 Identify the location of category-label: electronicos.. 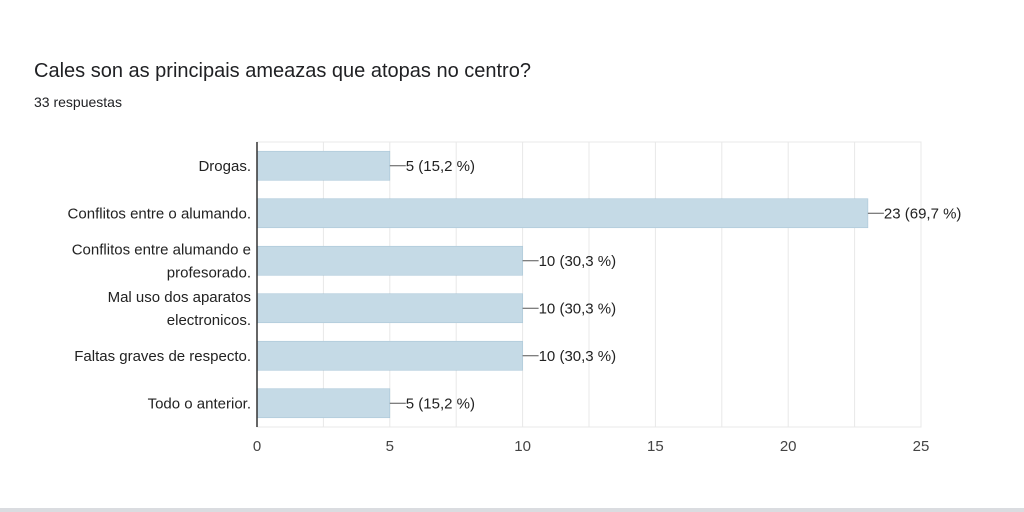
(209, 320).